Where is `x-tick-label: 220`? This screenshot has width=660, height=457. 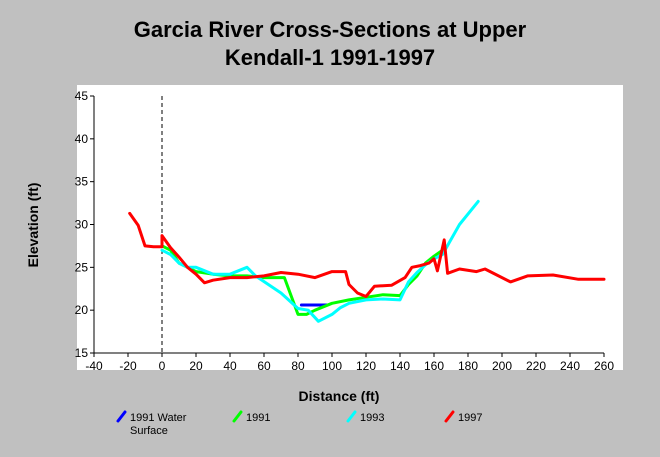 x-tick-label: 220 is located at coordinates (536, 366).